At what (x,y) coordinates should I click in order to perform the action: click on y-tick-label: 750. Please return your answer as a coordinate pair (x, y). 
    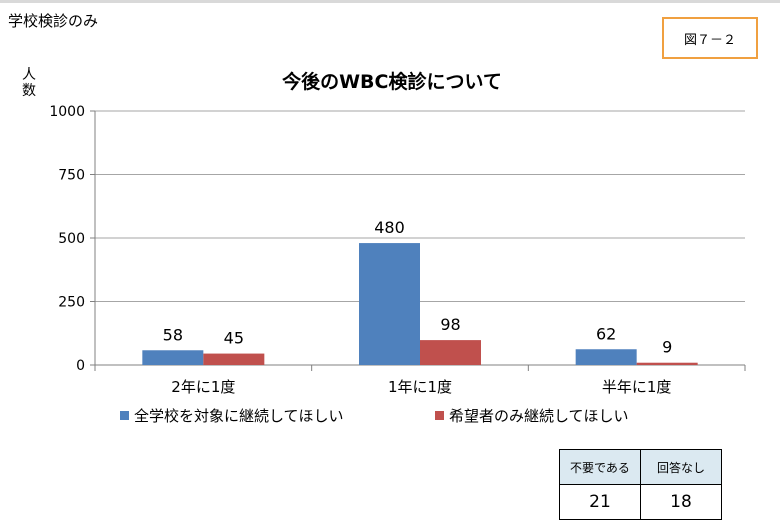
    Looking at the image, I should click on (71, 176).